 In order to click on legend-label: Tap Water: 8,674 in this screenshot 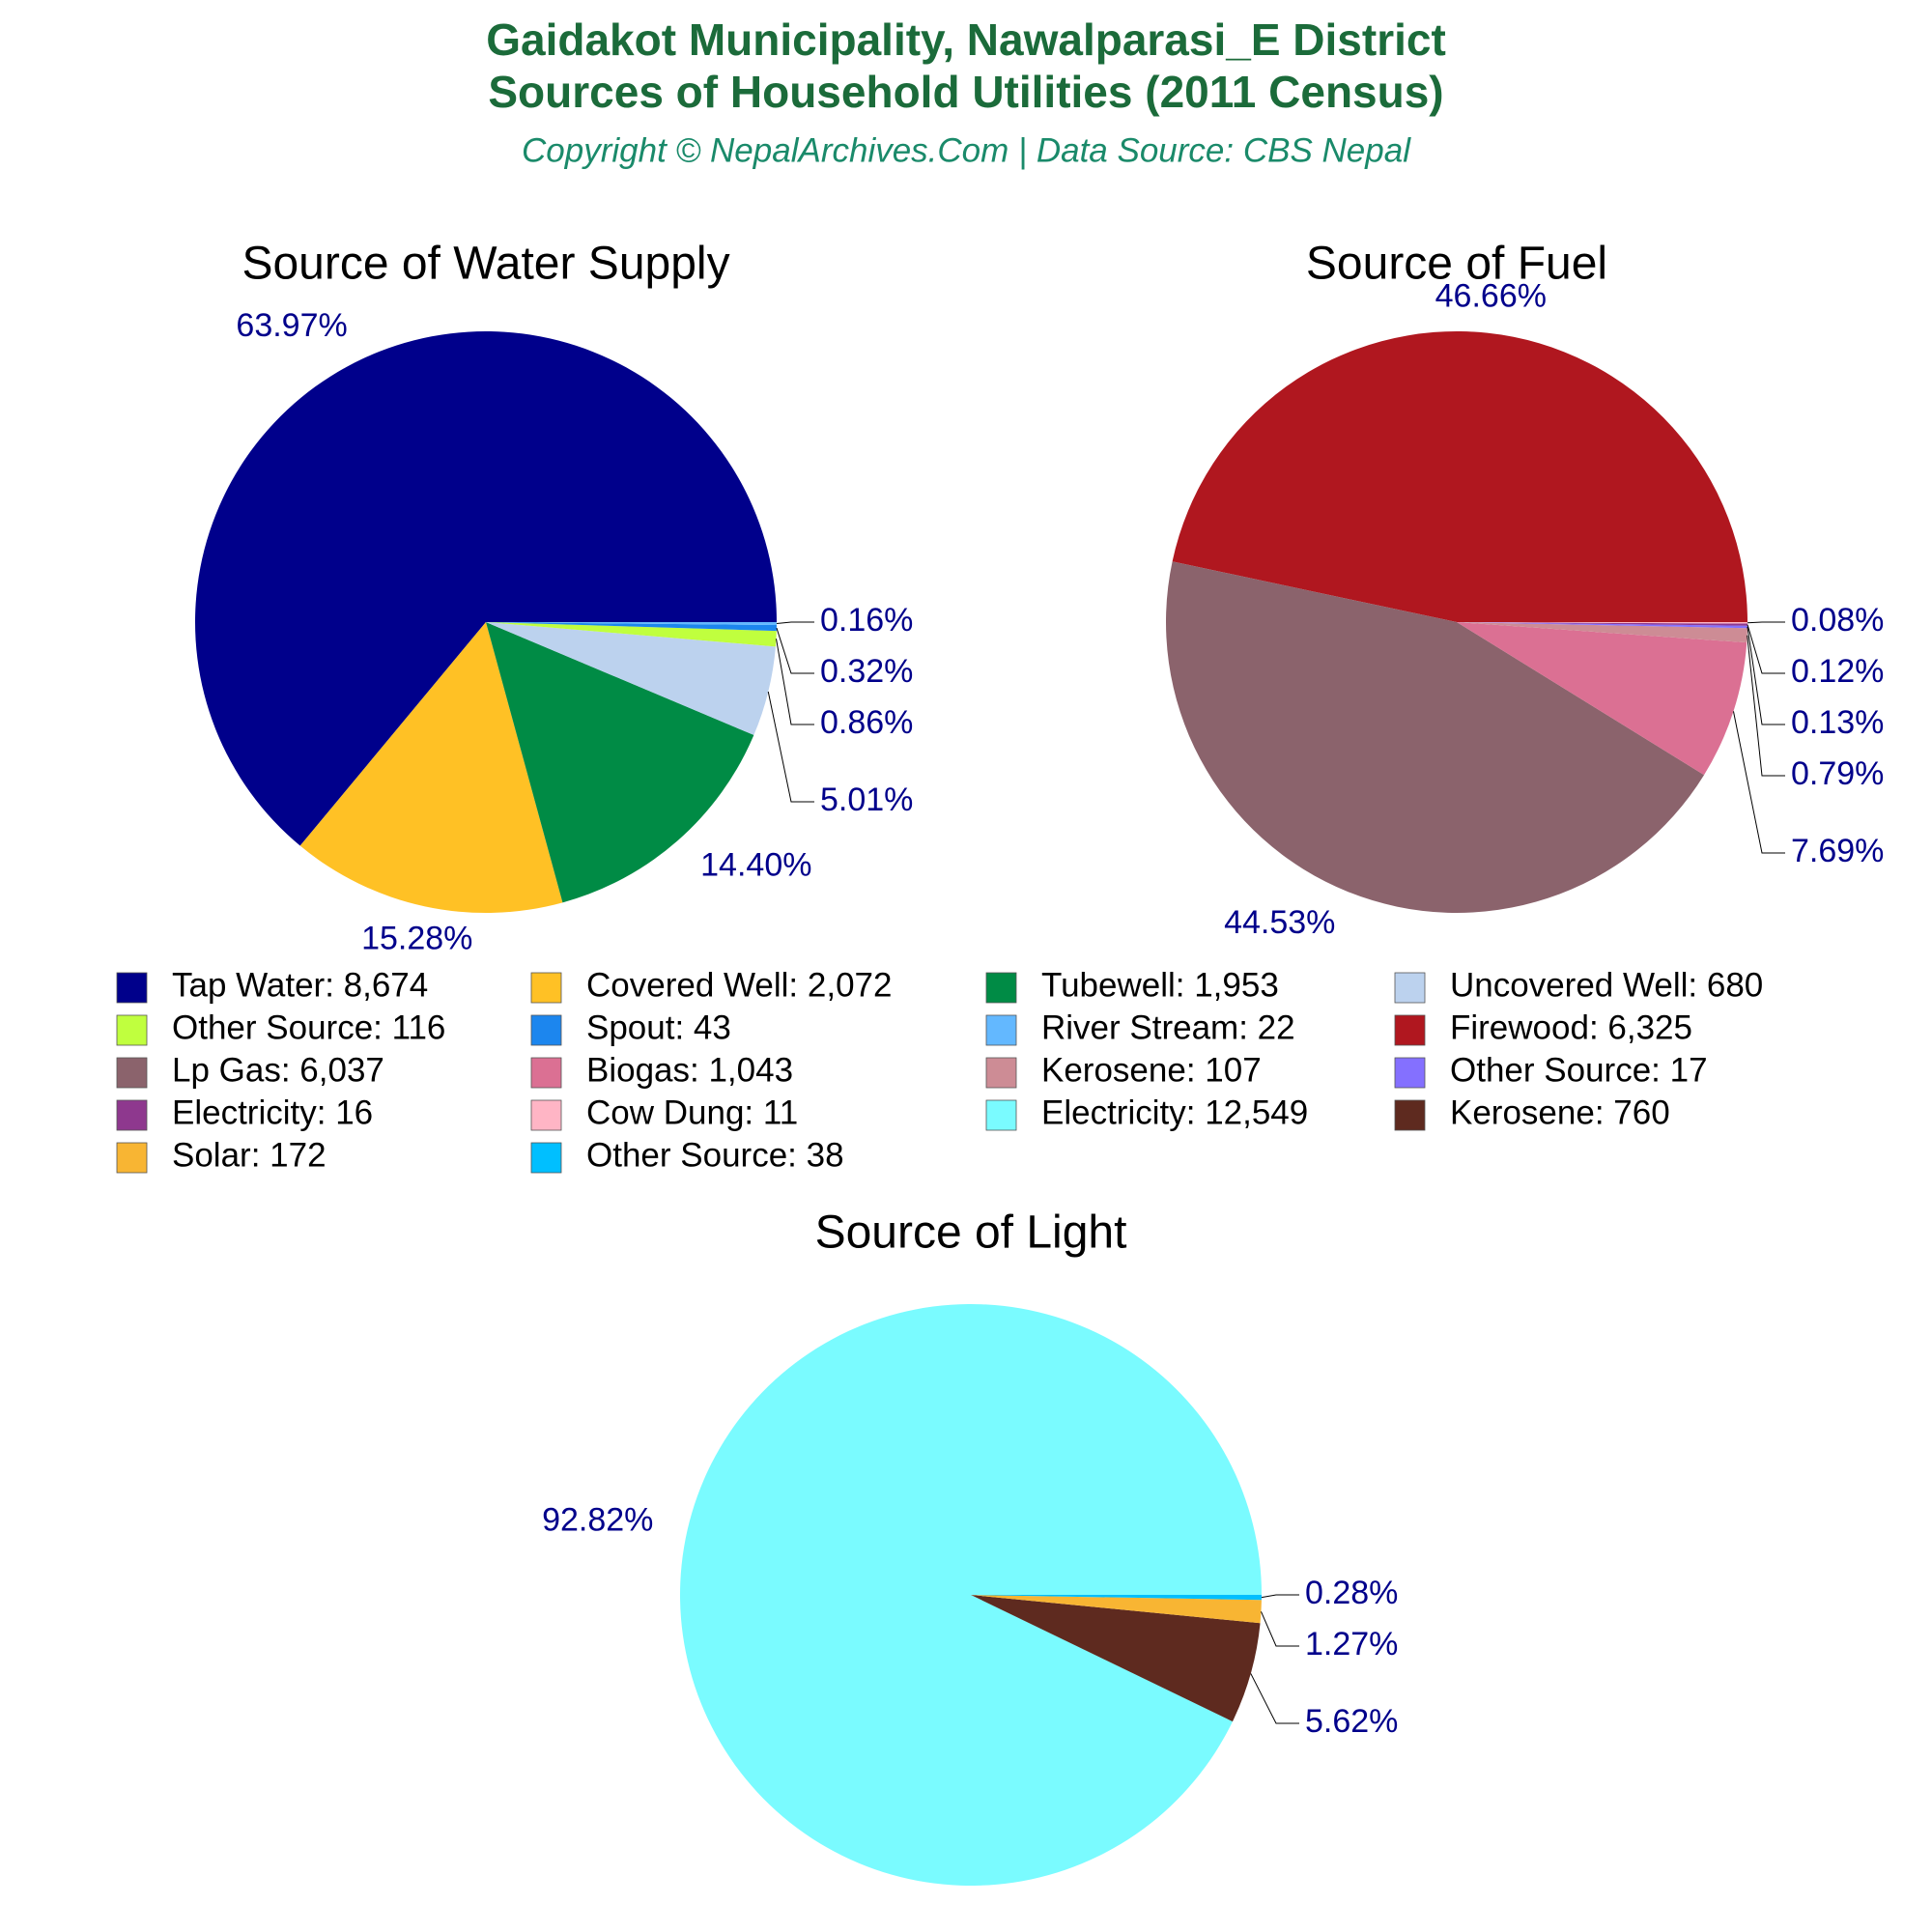, I will do `click(300, 985)`.